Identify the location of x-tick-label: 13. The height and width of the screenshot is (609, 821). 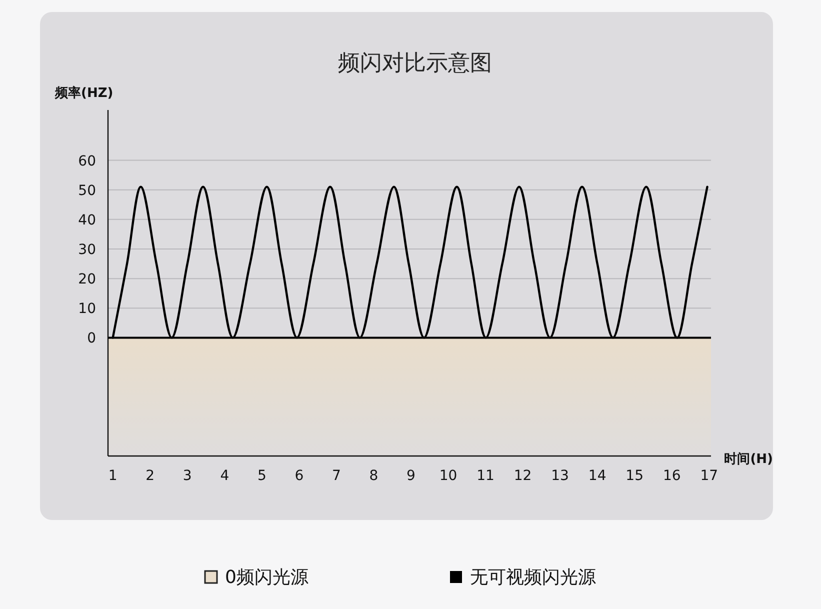
(560, 476).